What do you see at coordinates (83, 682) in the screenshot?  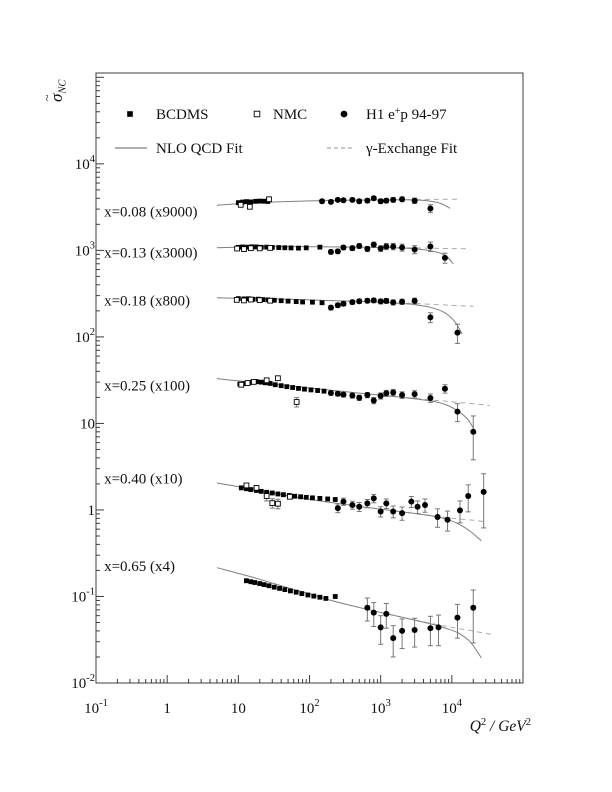 I see `y-tick-label: 10⁻²` at bounding box center [83, 682].